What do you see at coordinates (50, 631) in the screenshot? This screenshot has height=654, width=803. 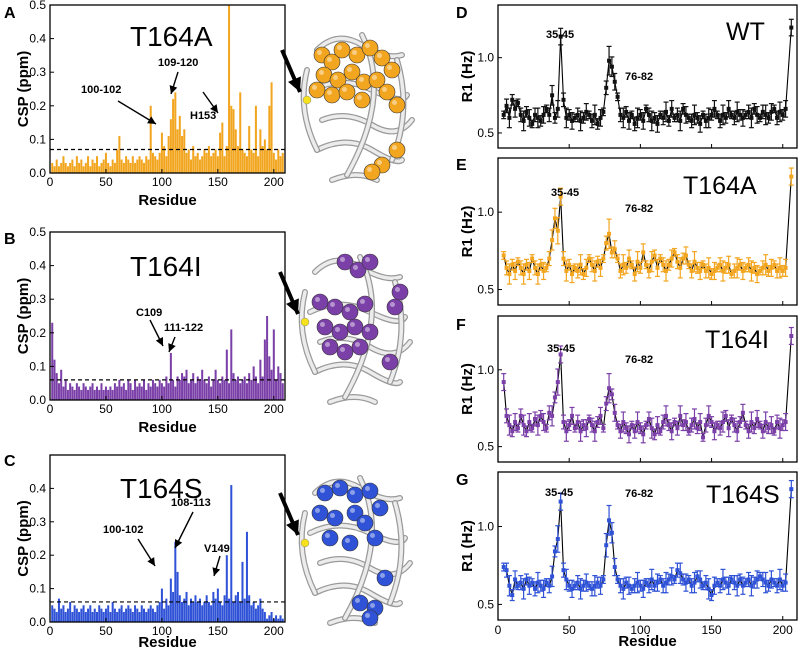 I see `x-tick-label: 0` at bounding box center [50, 631].